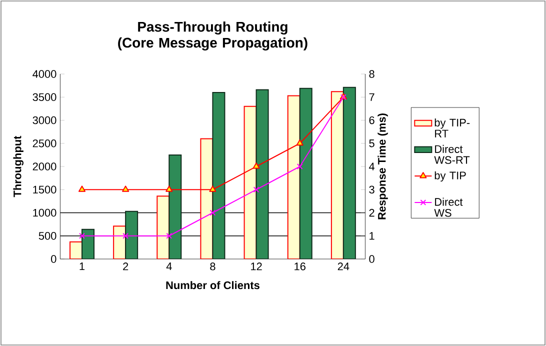 This screenshot has width=546, height=346. Describe the element at coordinates (371, 144) in the screenshot. I see `y2-tick-label: 5` at that location.